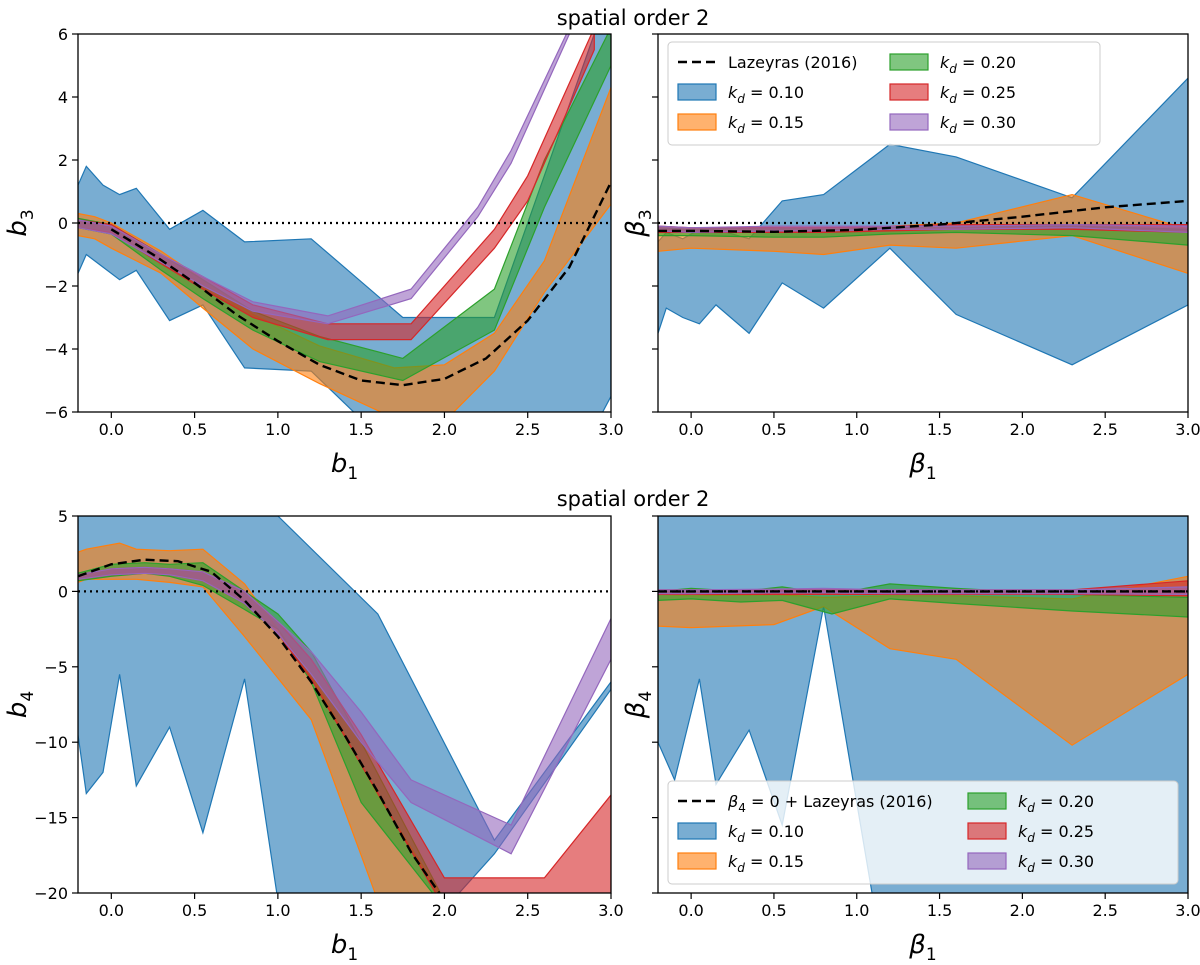 The height and width of the screenshot is (965, 1200). What do you see at coordinates (63, 516) in the screenshot?
I see `y-tick-label: 5` at bounding box center [63, 516].